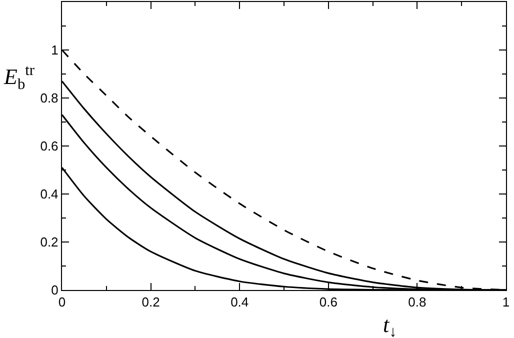 This screenshot has width=514, height=338. What do you see at coordinates (49, 194) in the screenshot?
I see `y-tick-label: 0.4` at bounding box center [49, 194].